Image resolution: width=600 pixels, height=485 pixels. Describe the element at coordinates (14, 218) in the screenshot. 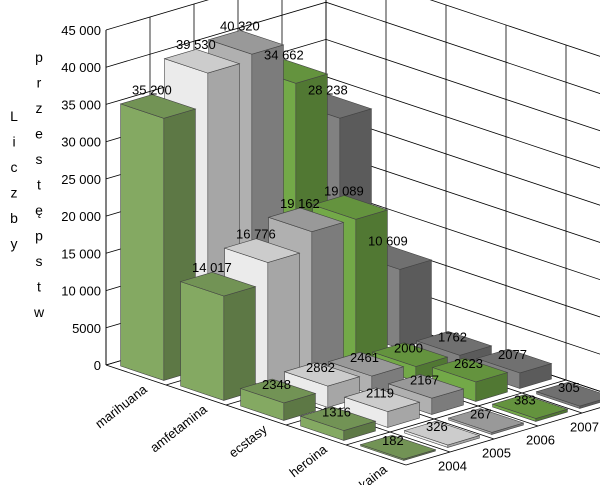

I see `y-axis-label-char: b` at that location.